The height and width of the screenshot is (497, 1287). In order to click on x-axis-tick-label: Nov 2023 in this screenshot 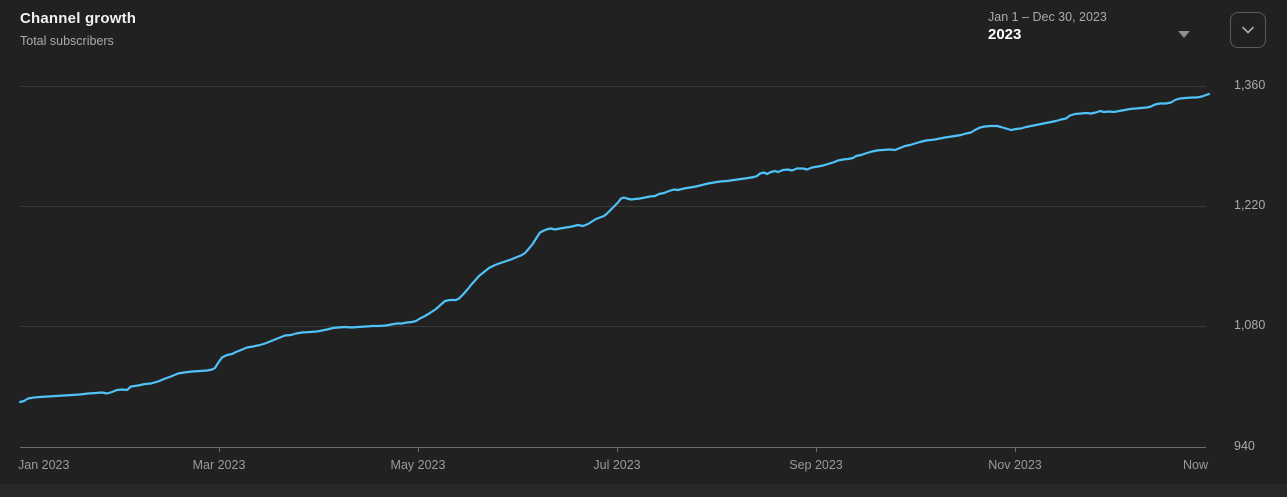, I will do `click(1015, 465)`.